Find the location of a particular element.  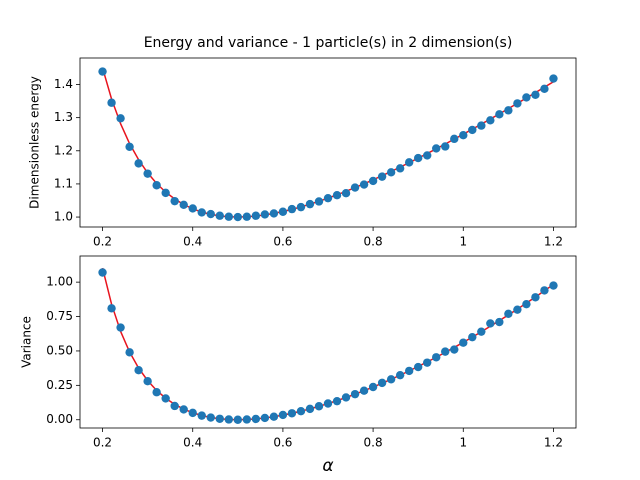

y-axis-label: Dimensionless energy is located at coordinates (35, 142).